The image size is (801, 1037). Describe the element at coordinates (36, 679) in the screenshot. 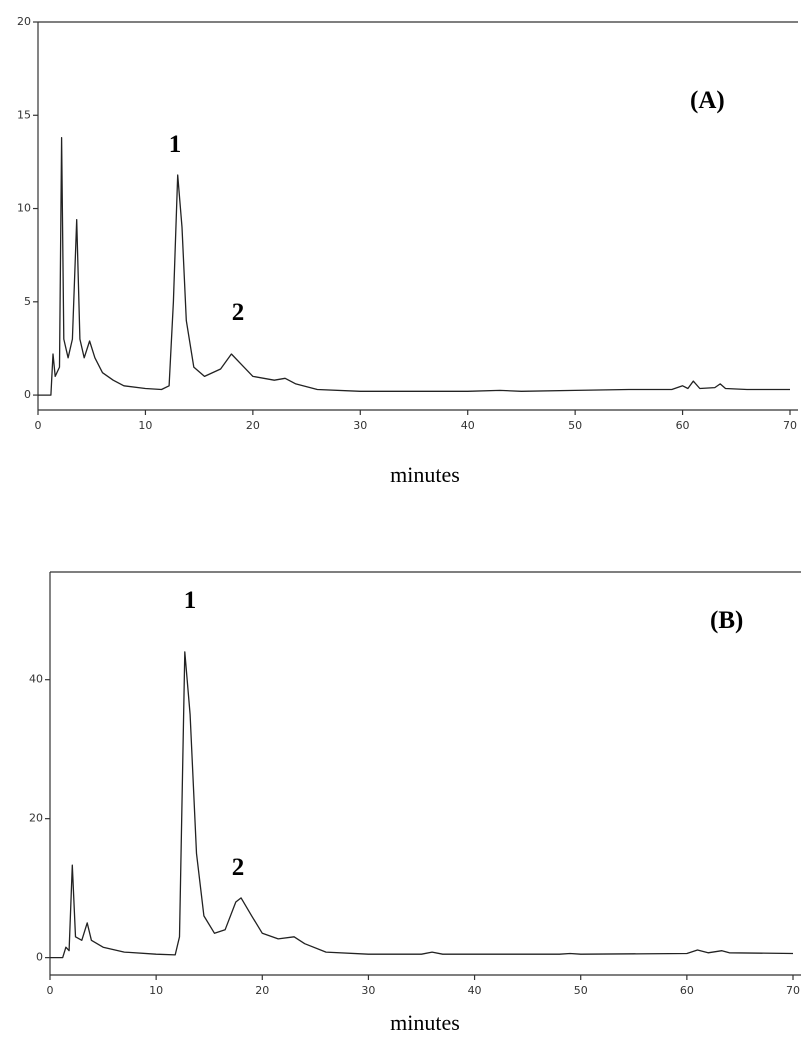

I see `y-tick-label: 40` at that location.